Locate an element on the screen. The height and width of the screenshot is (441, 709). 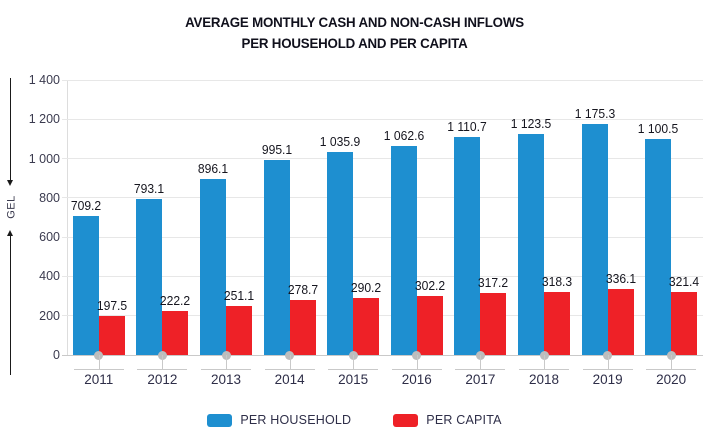
y-tick-label-800: 800 is located at coordinates (49, 197).